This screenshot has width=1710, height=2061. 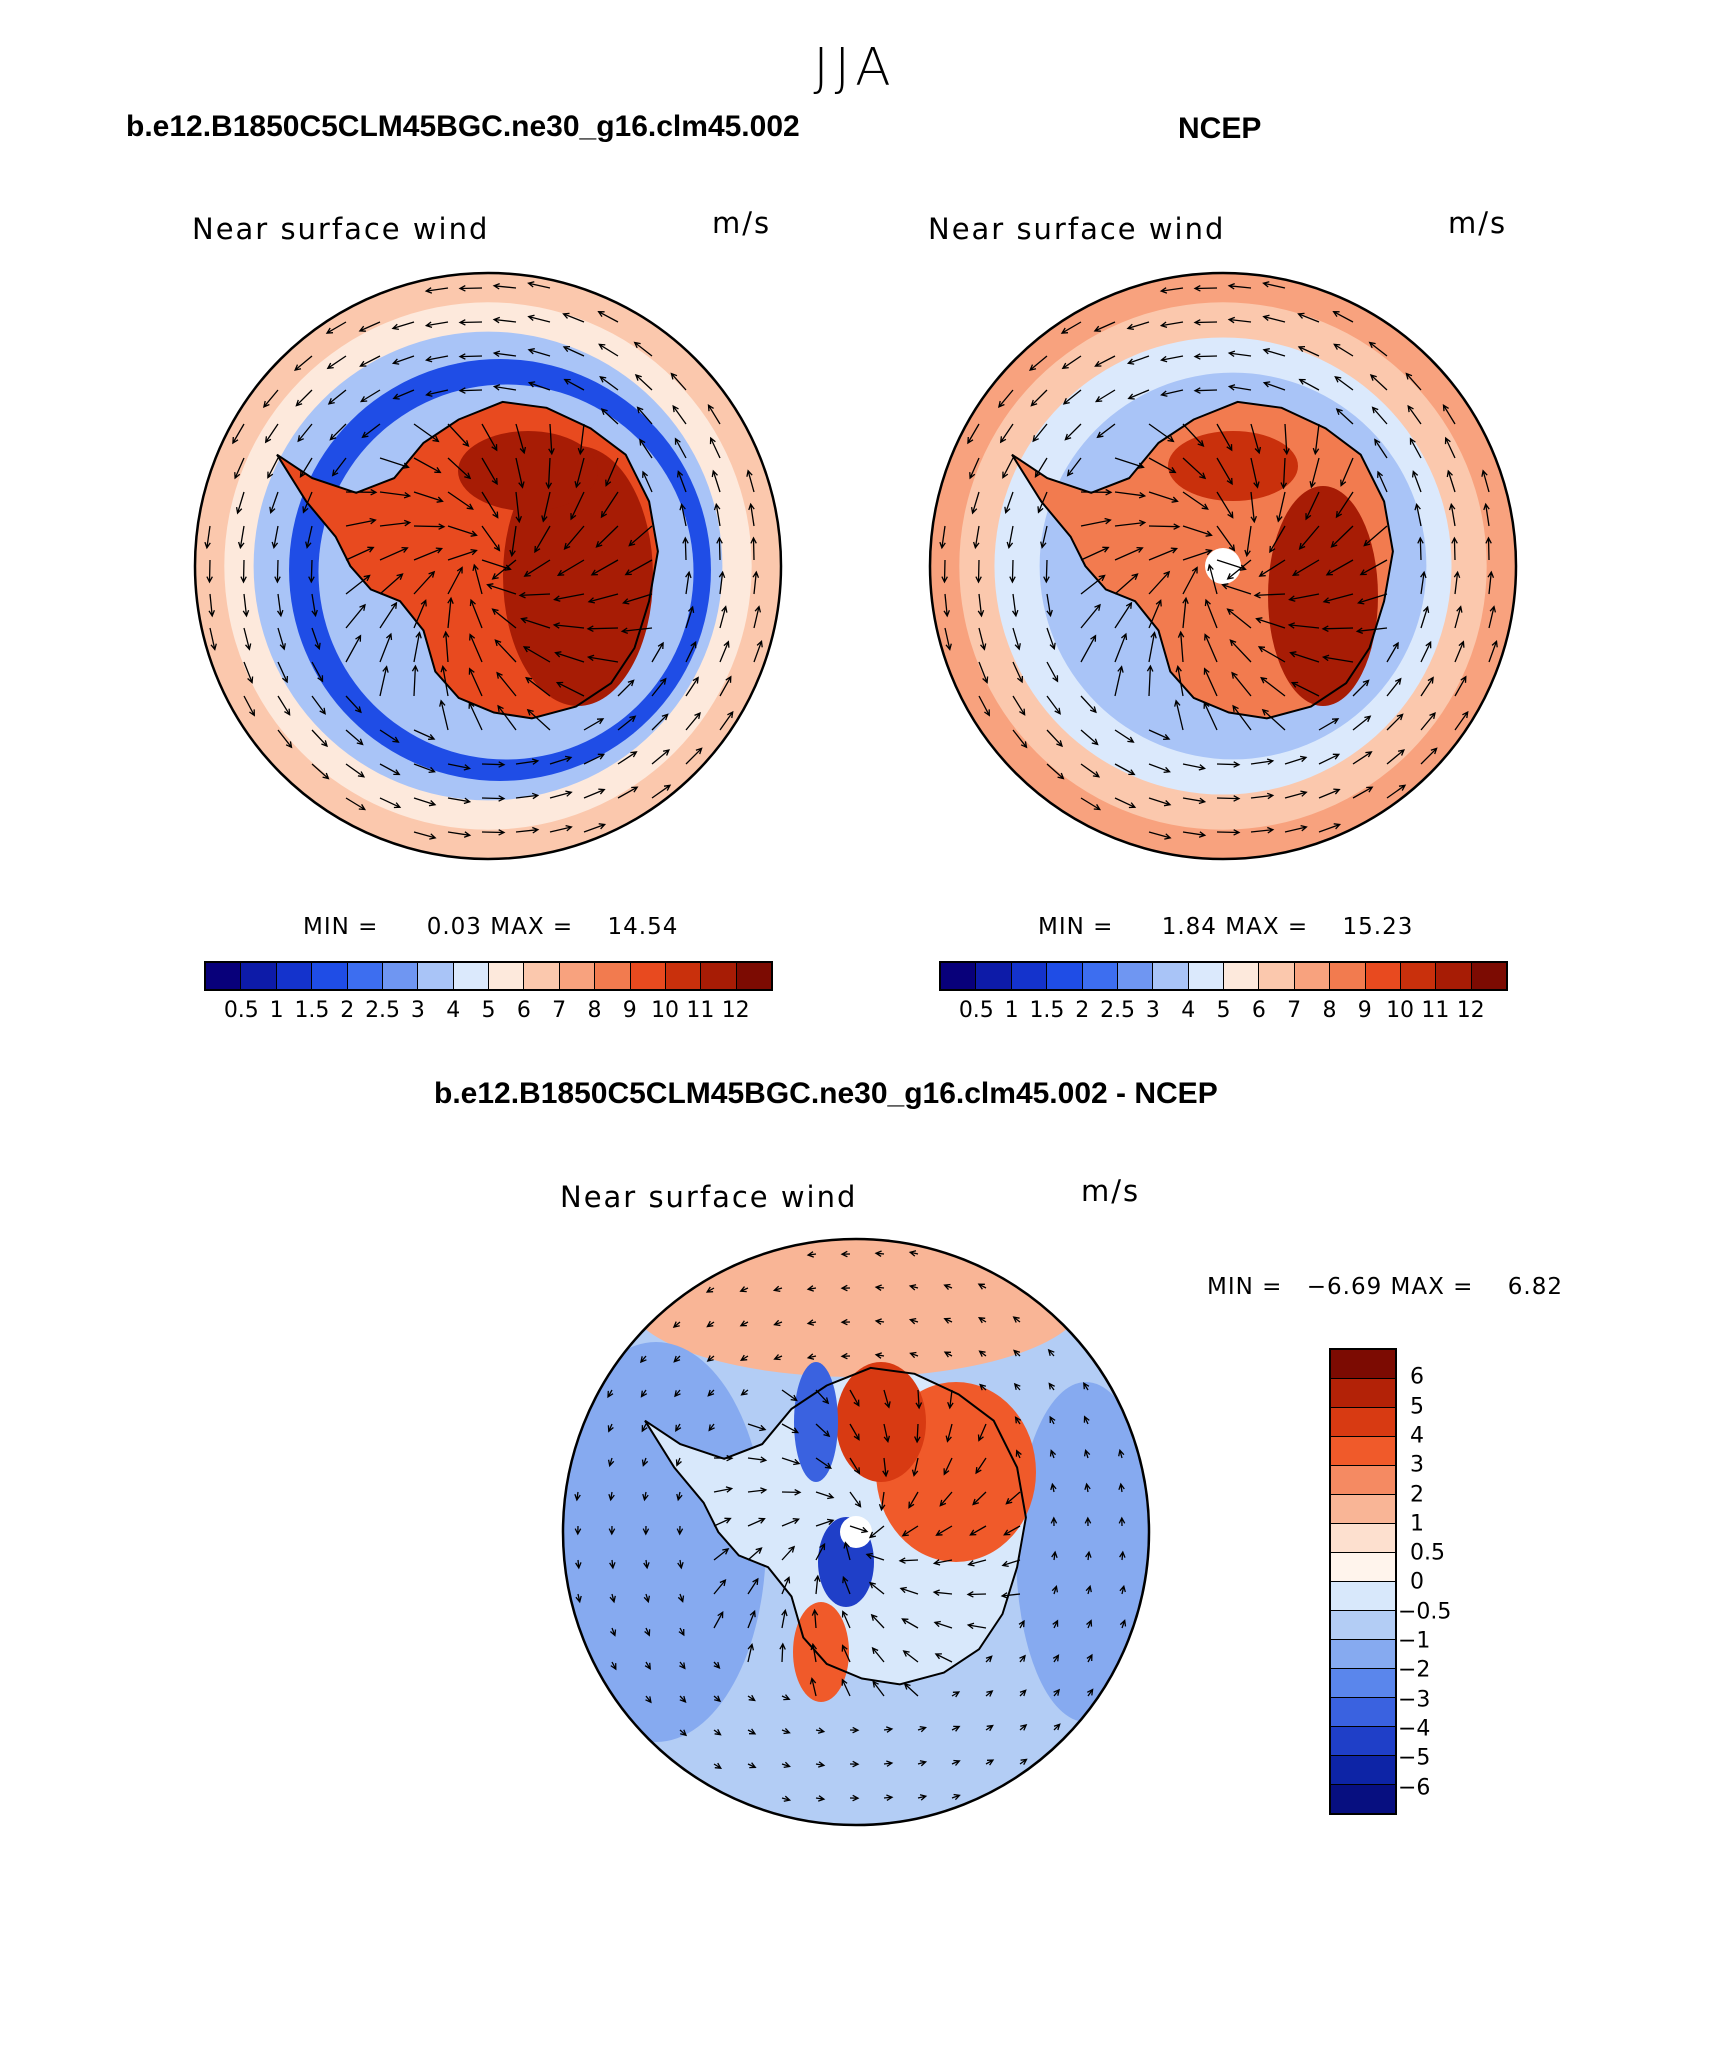 I want to click on model-wind-map, so click(x=488, y=566).